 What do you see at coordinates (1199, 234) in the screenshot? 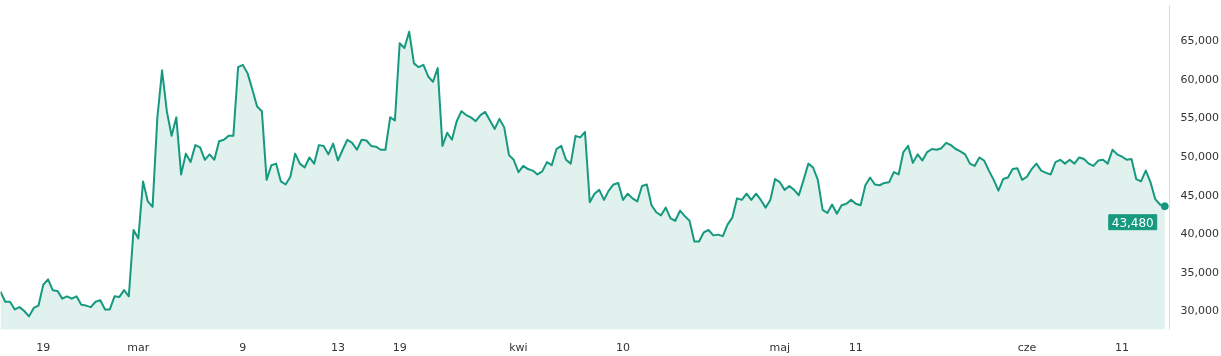
I see `y-tick-label: 40,000` at bounding box center [1199, 234].